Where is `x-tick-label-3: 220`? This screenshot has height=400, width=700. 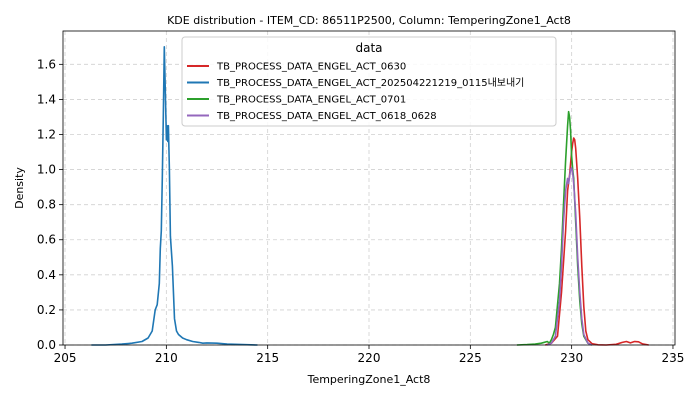
x-tick-label-3: 220 is located at coordinates (369, 358).